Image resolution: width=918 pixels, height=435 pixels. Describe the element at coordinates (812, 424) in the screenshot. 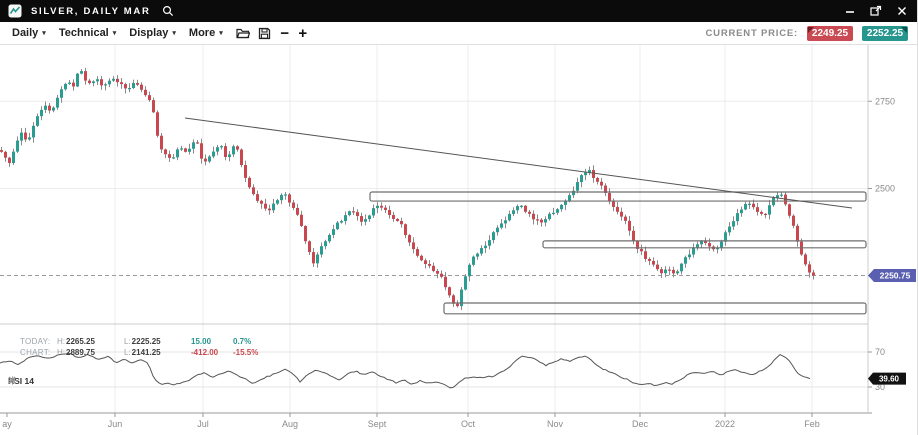

I see `svg-text: Feb` at that location.